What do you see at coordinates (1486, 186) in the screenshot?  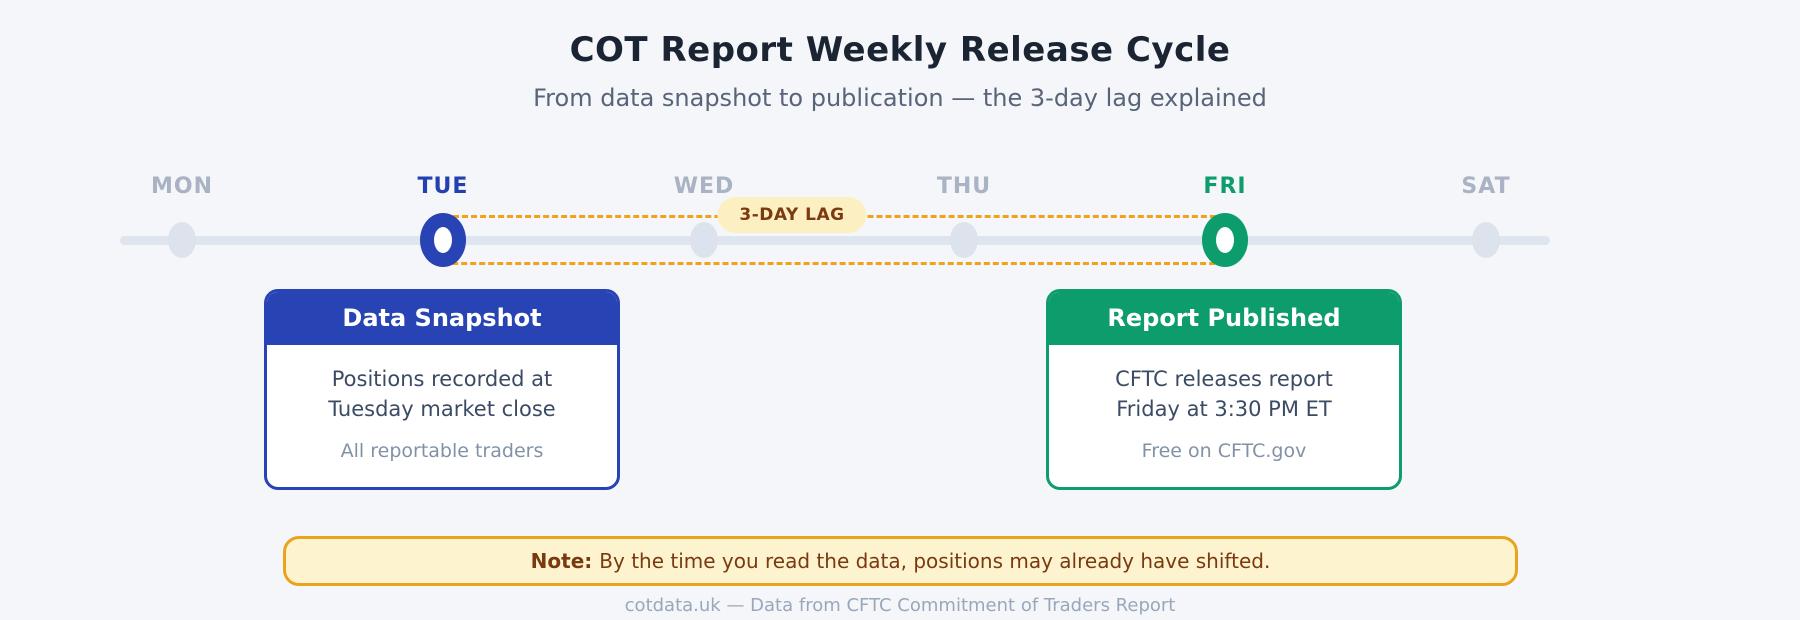 I see `day-label-sat: SAT` at bounding box center [1486, 186].